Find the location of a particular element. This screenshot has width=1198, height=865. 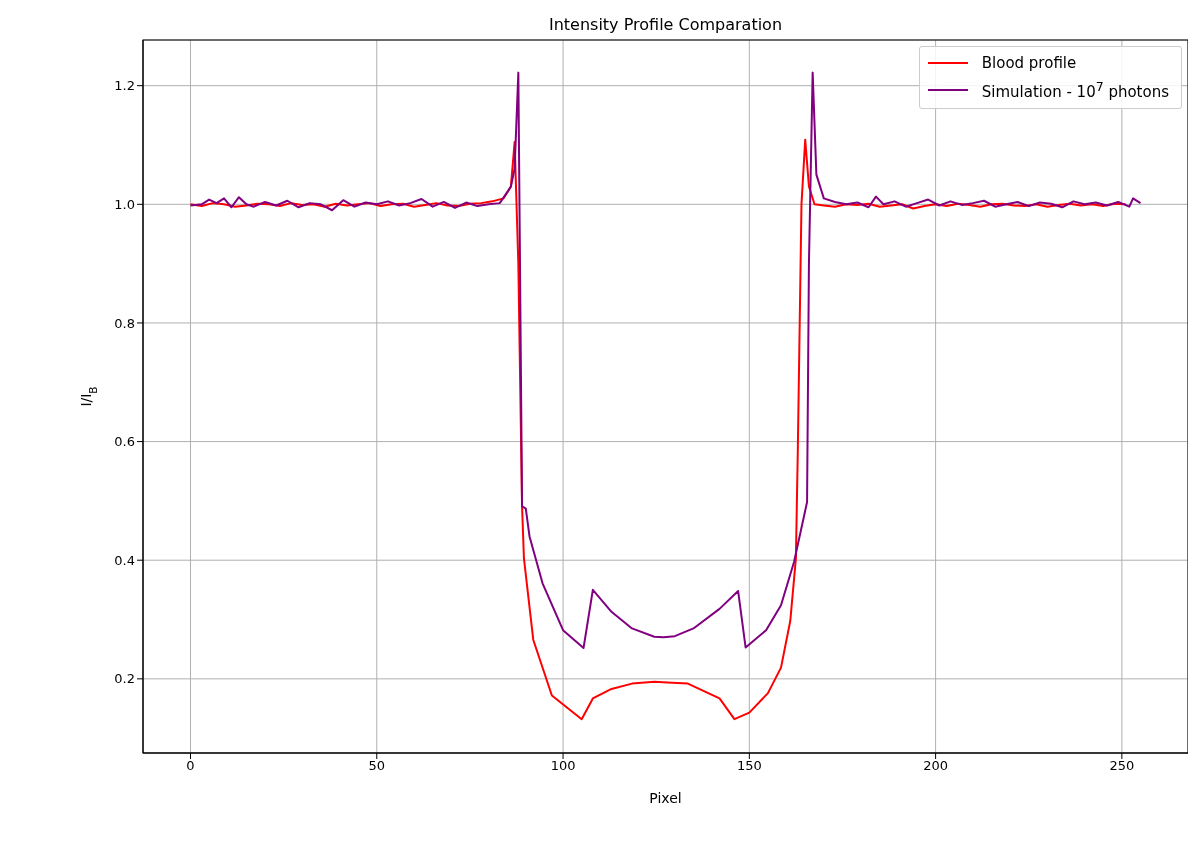

x-tick-label: 200 is located at coordinates (936, 766).